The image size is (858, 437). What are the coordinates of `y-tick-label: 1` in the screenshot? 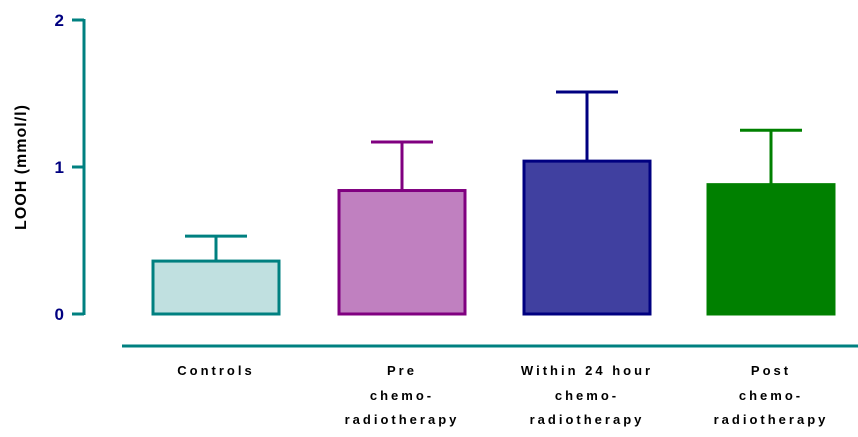 It's located at (59, 167).